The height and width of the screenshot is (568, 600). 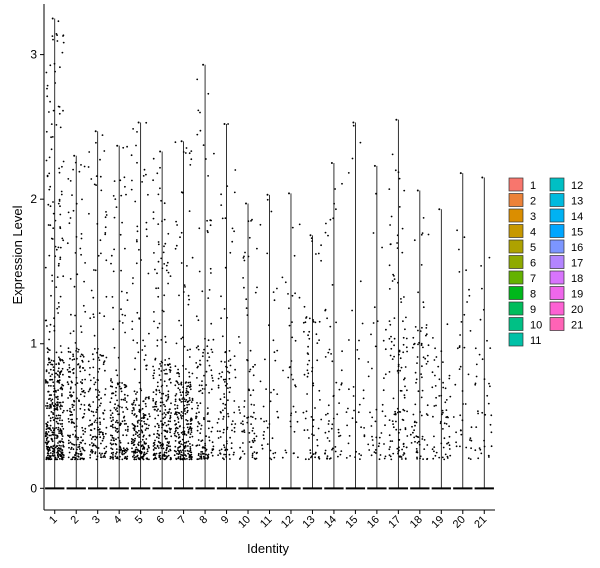 What do you see at coordinates (516, 200) in the screenshot?
I see `legend-swatch` at bounding box center [516, 200].